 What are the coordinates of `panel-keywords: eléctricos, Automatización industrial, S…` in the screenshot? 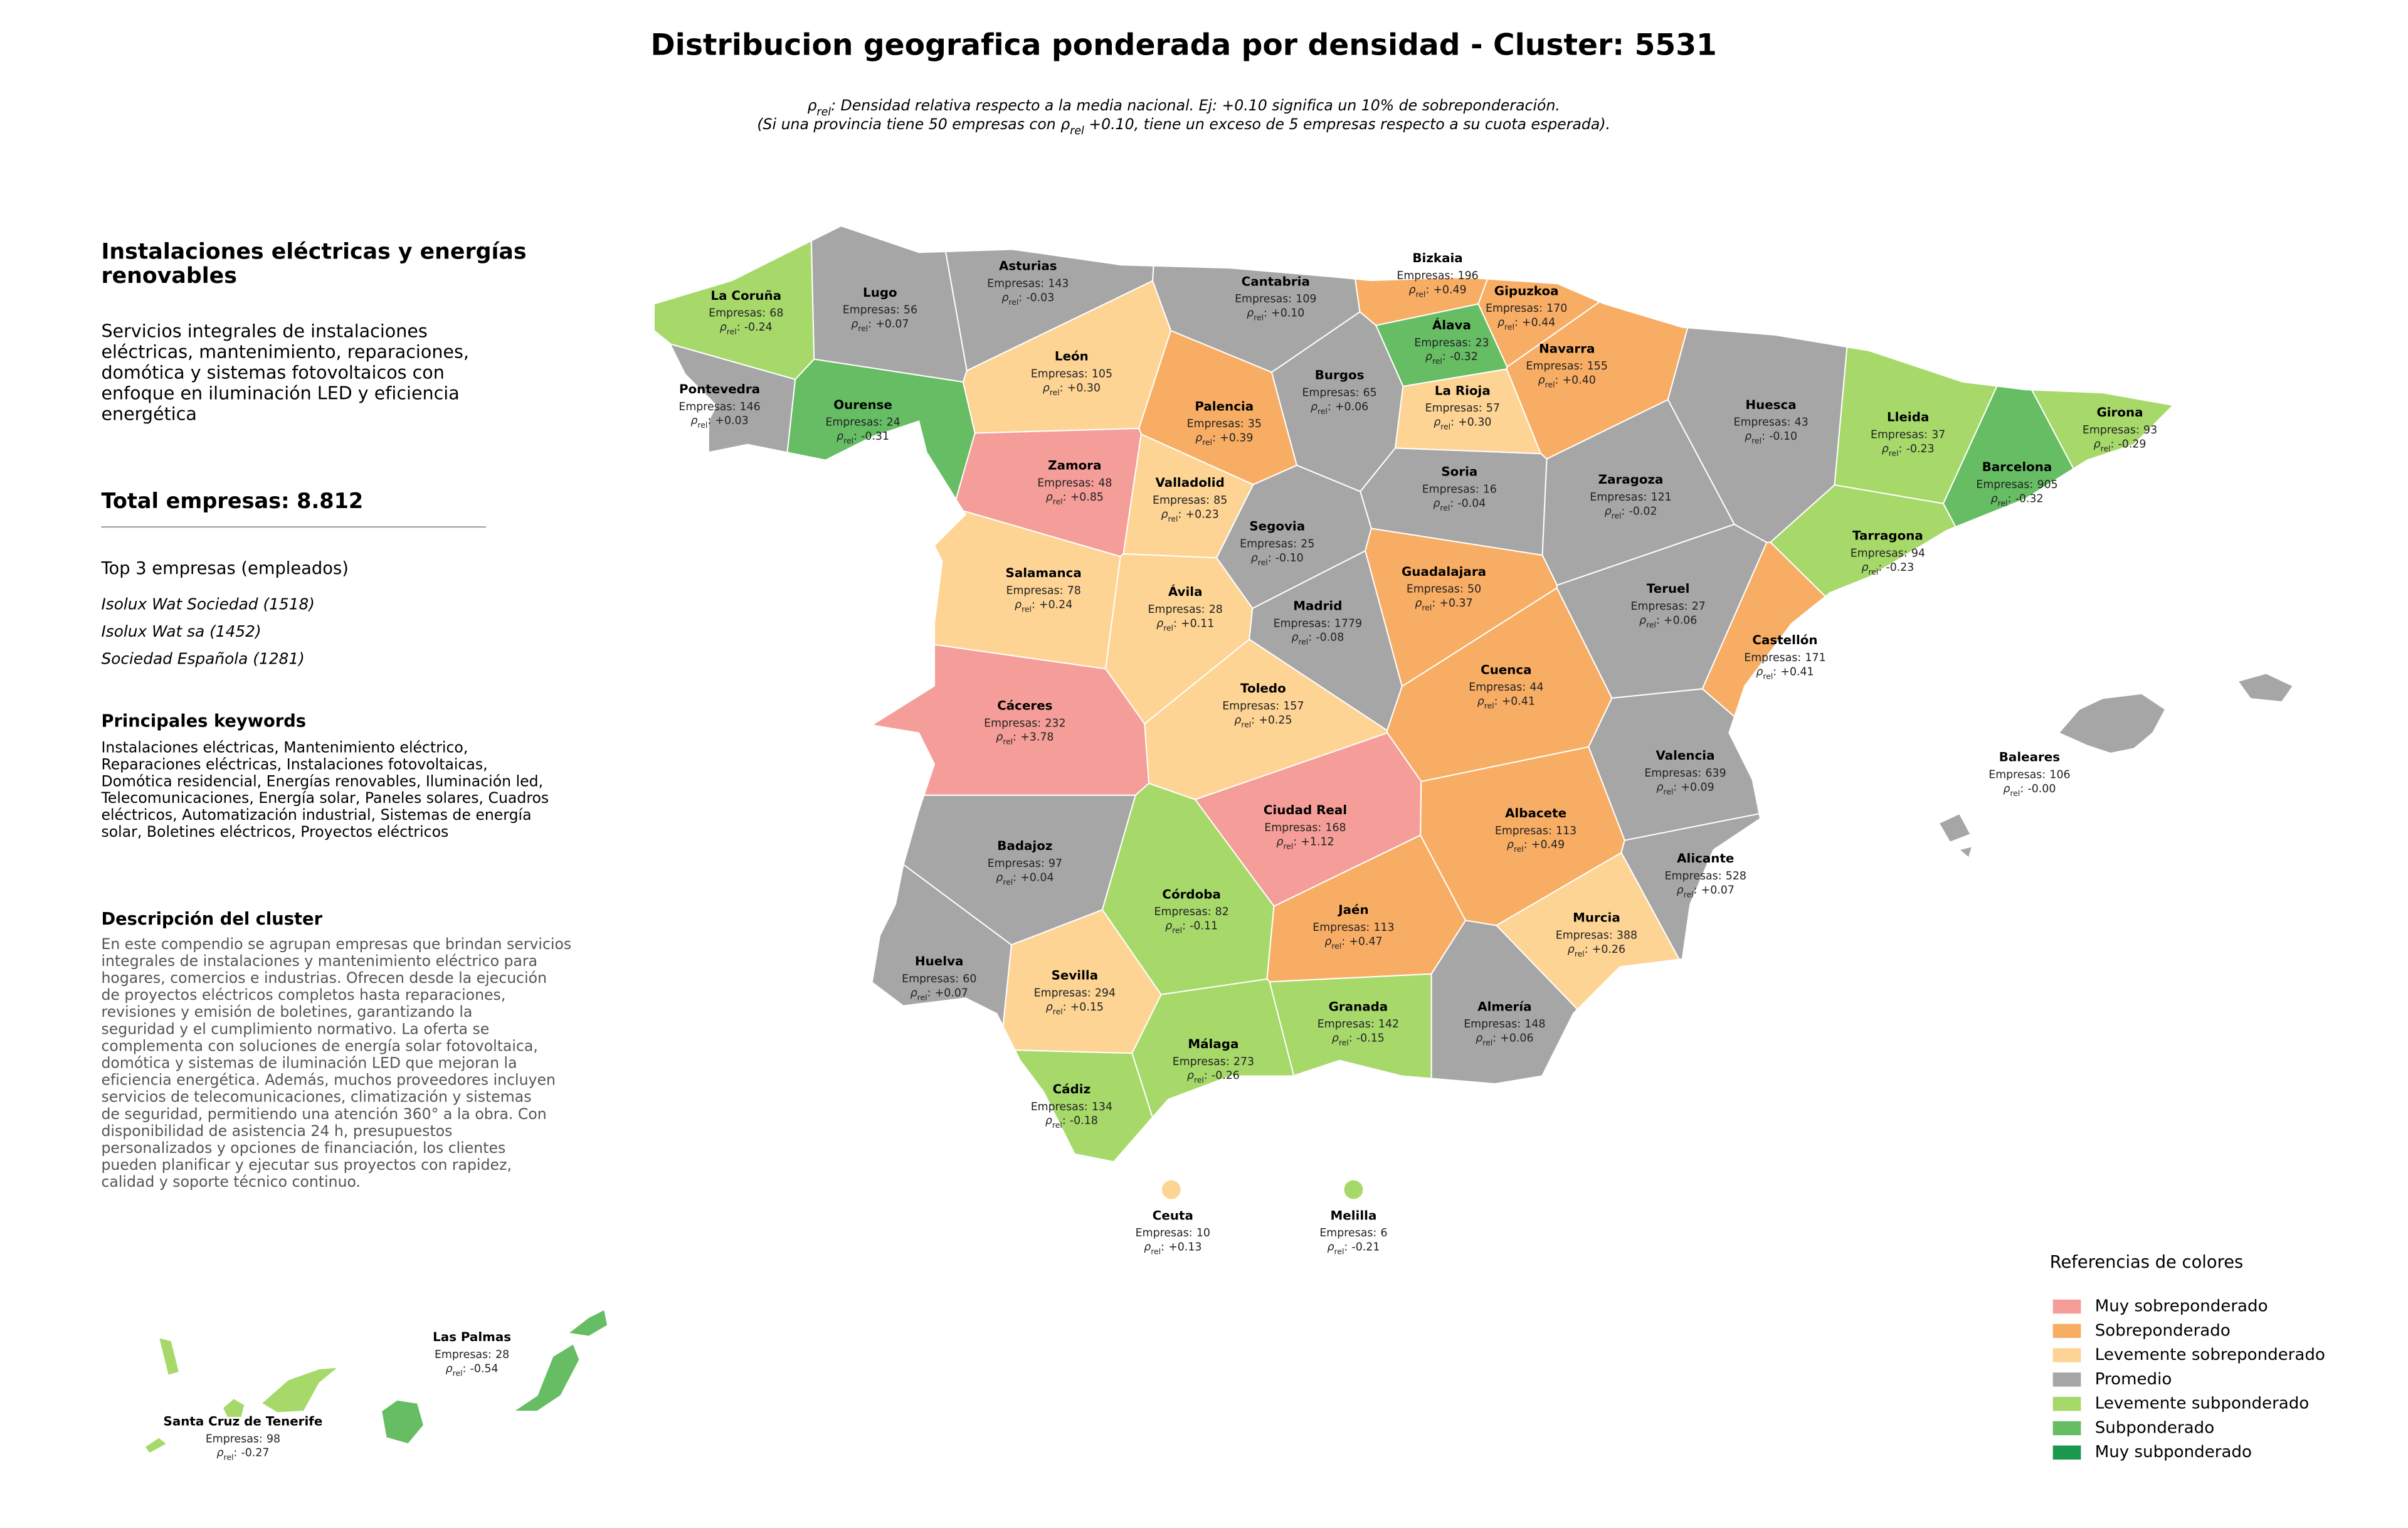 It's located at (316, 815).